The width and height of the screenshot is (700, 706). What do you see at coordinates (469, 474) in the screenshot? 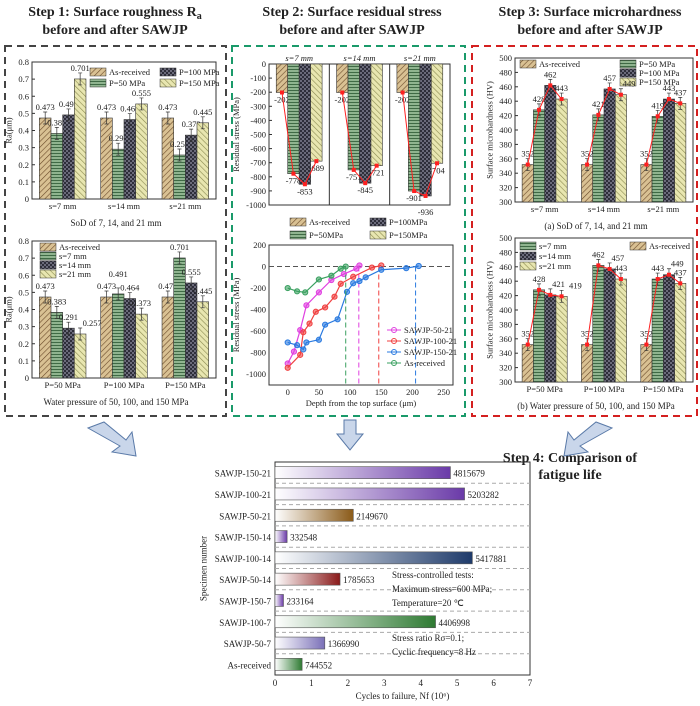
I see `value-label: 4815679` at bounding box center [469, 474].